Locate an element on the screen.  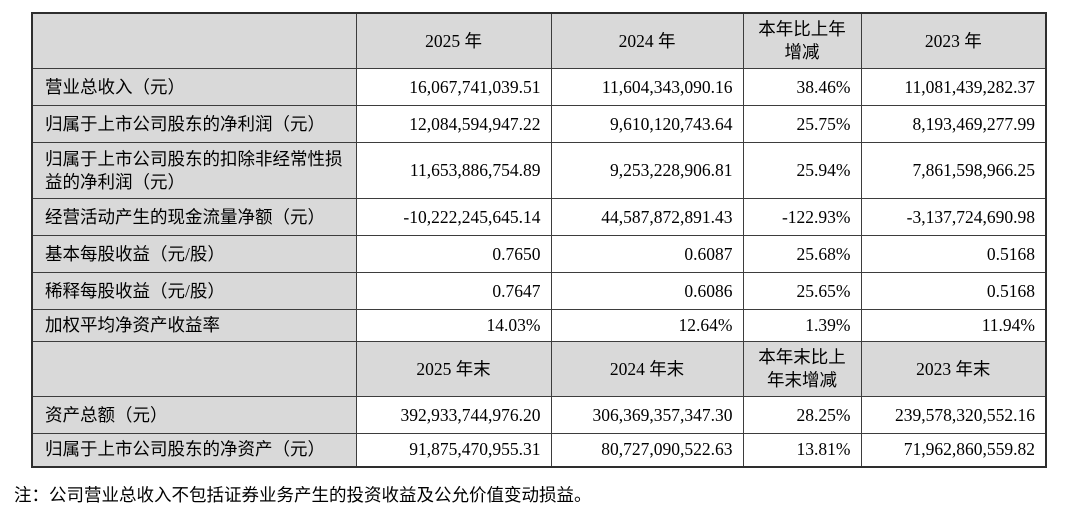
value-2025-cell: 11,653,886,754.89 is located at coordinates (453, 171).